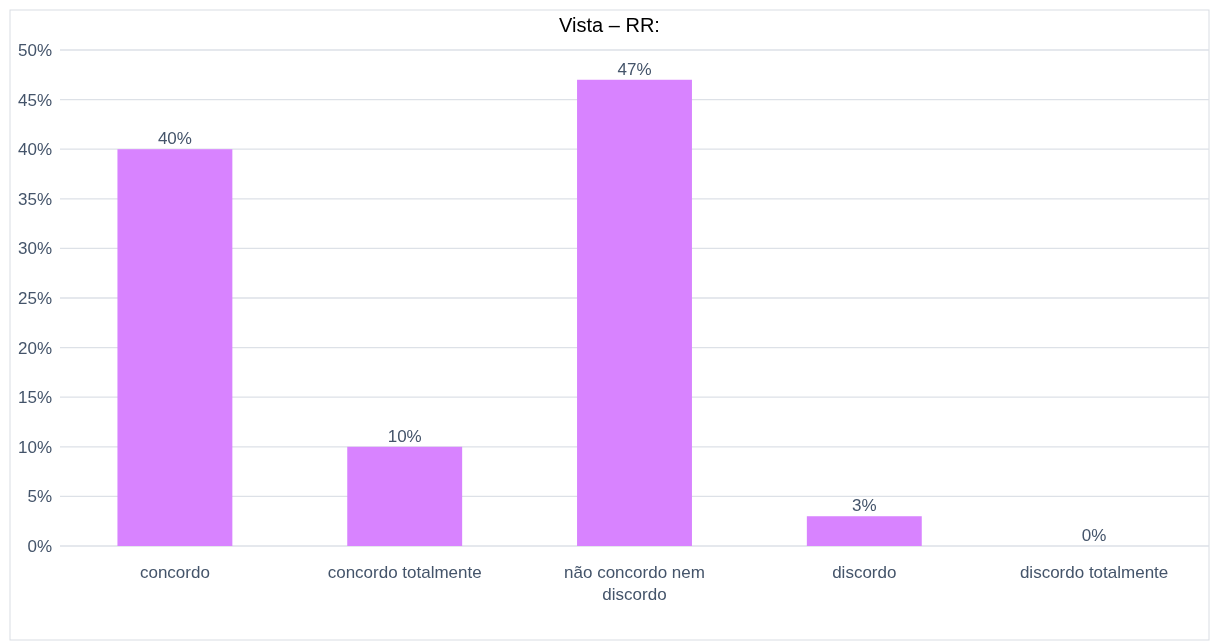 The image size is (1219, 642). What do you see at coordinates (34, 447) in the screenshot?
I see `y-tick-label: 10%` at bounding box center [34, 447].